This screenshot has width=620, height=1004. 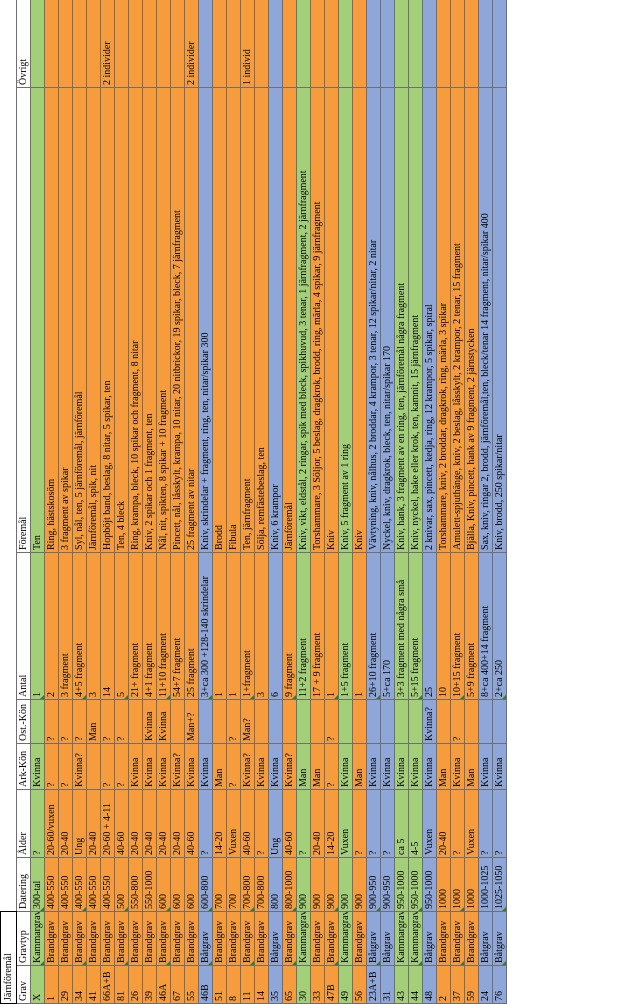 I want to click on cell-datering: 900-950, so click(x=387, y=884).